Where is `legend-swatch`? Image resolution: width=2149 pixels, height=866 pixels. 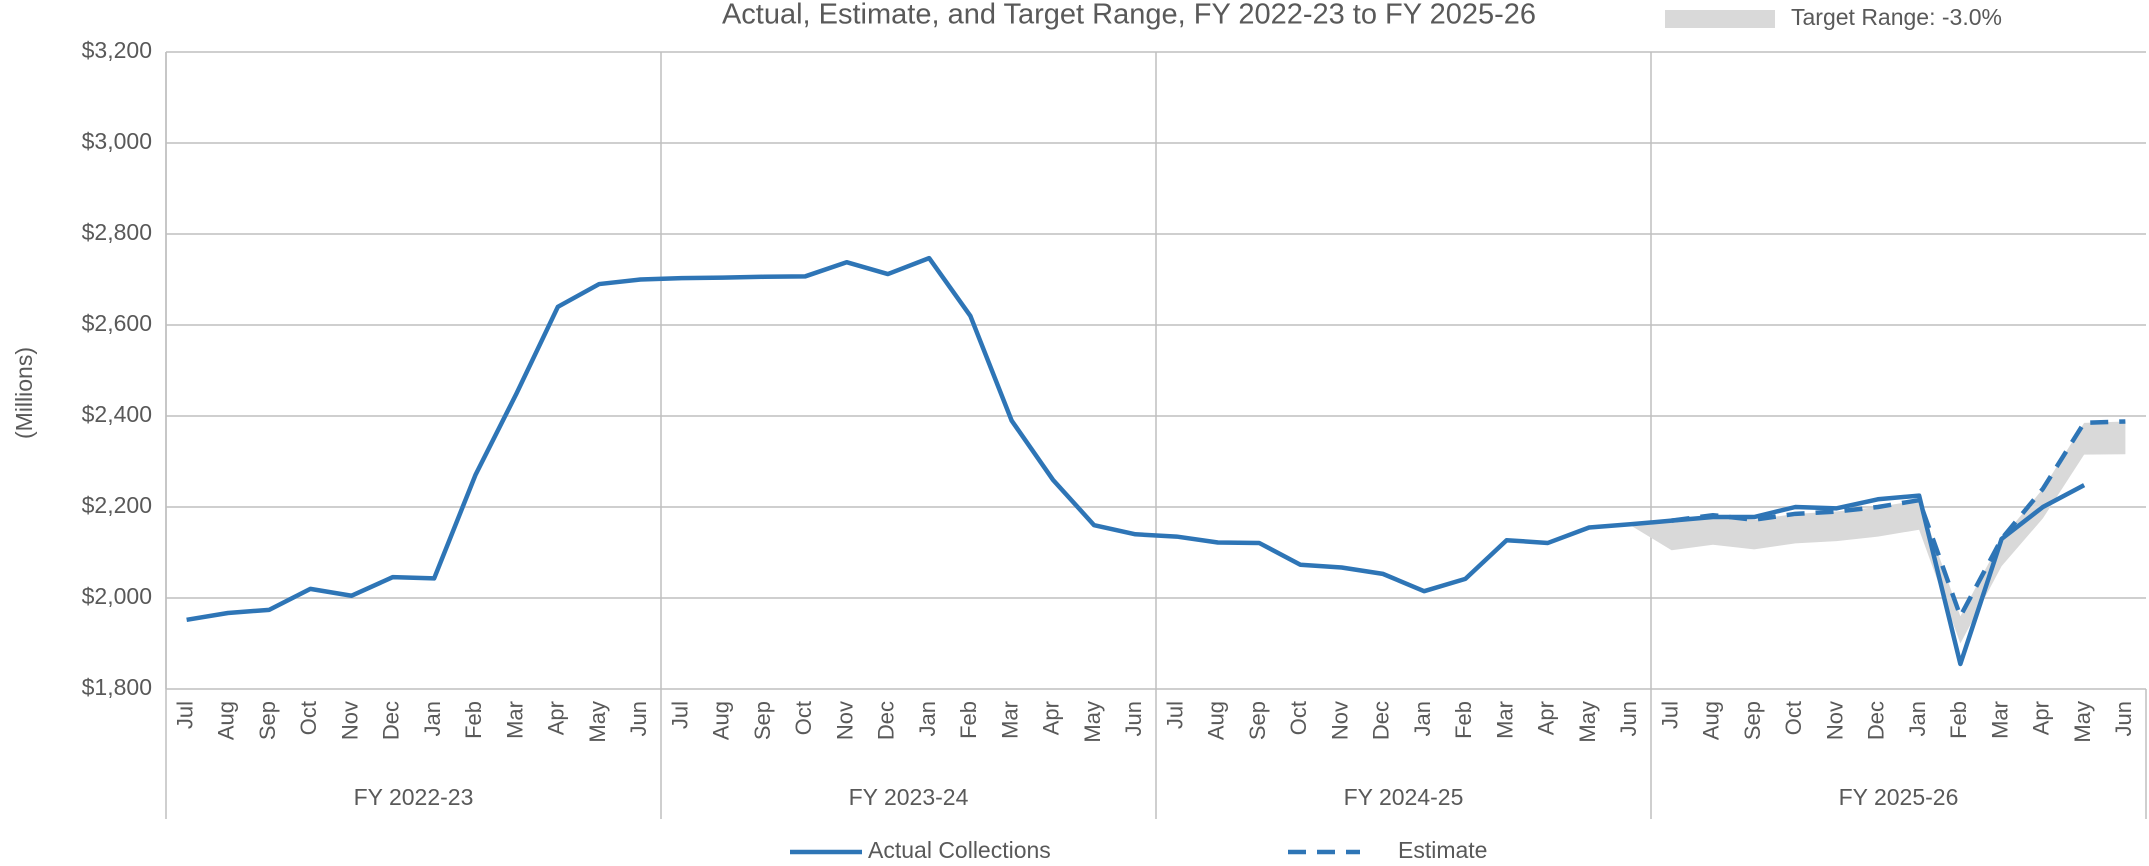
legend-swatch is located at coordinates (1720, 19).